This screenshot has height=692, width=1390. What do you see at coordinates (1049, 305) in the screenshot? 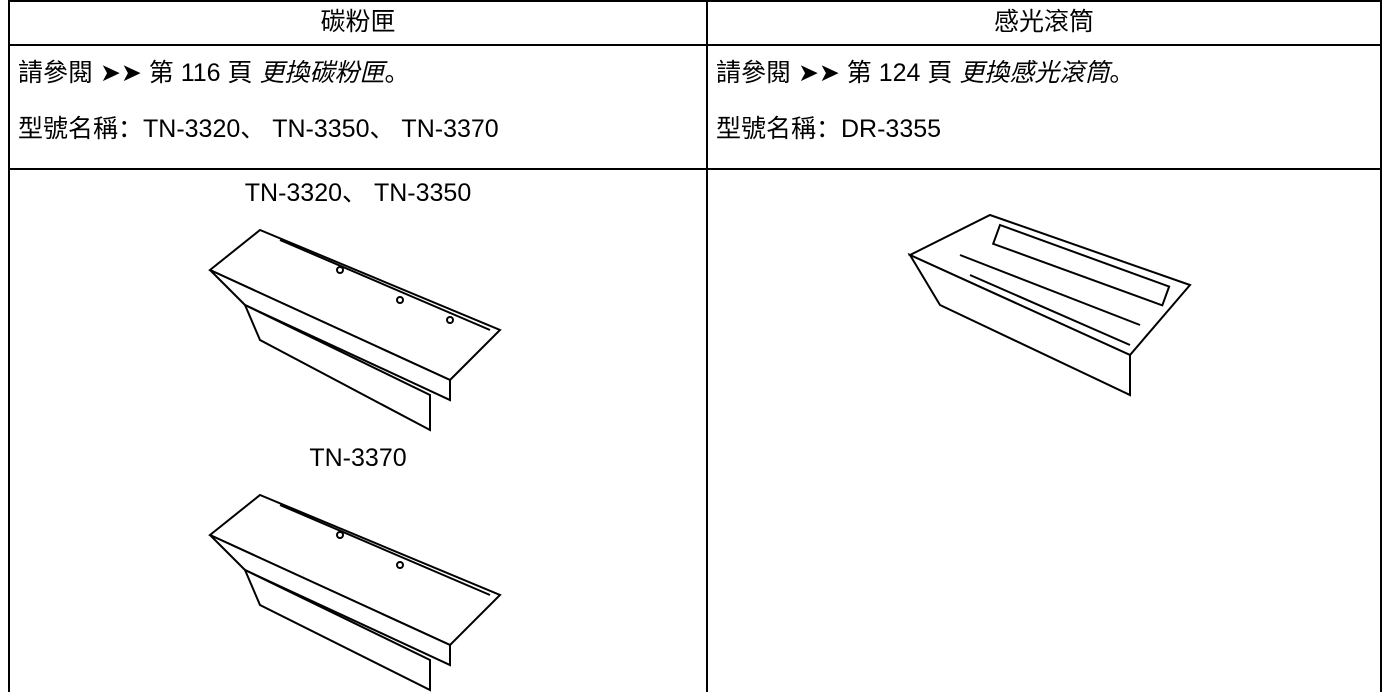
I see `drum-image` at bounding box center [1049, 305].